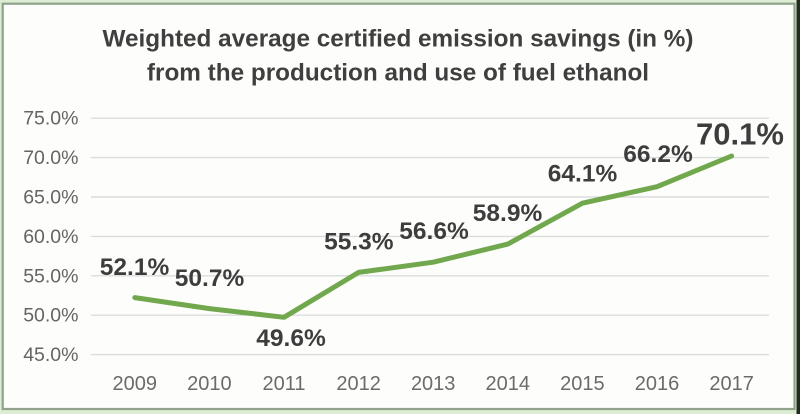 This screenshot has height=419, width=800. Describe the element at coordinates (433, 384) in the screenshot. I see `svg-text: 2013` at that location.